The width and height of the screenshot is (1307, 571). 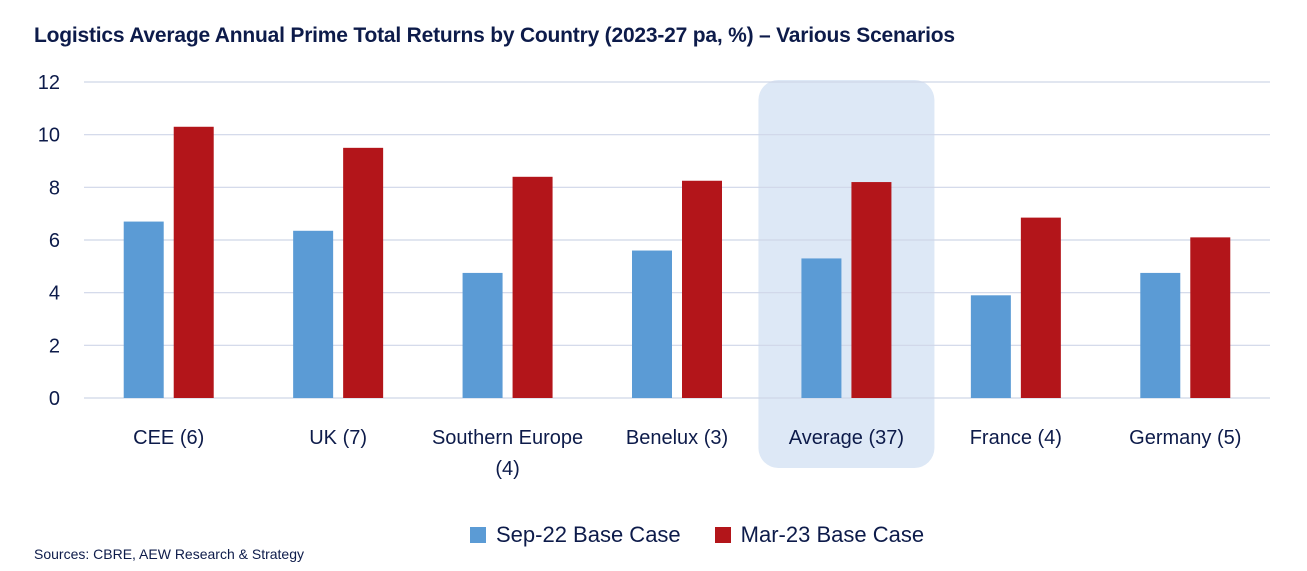 I want to click on highlight-box, so click(x=846, y=274).